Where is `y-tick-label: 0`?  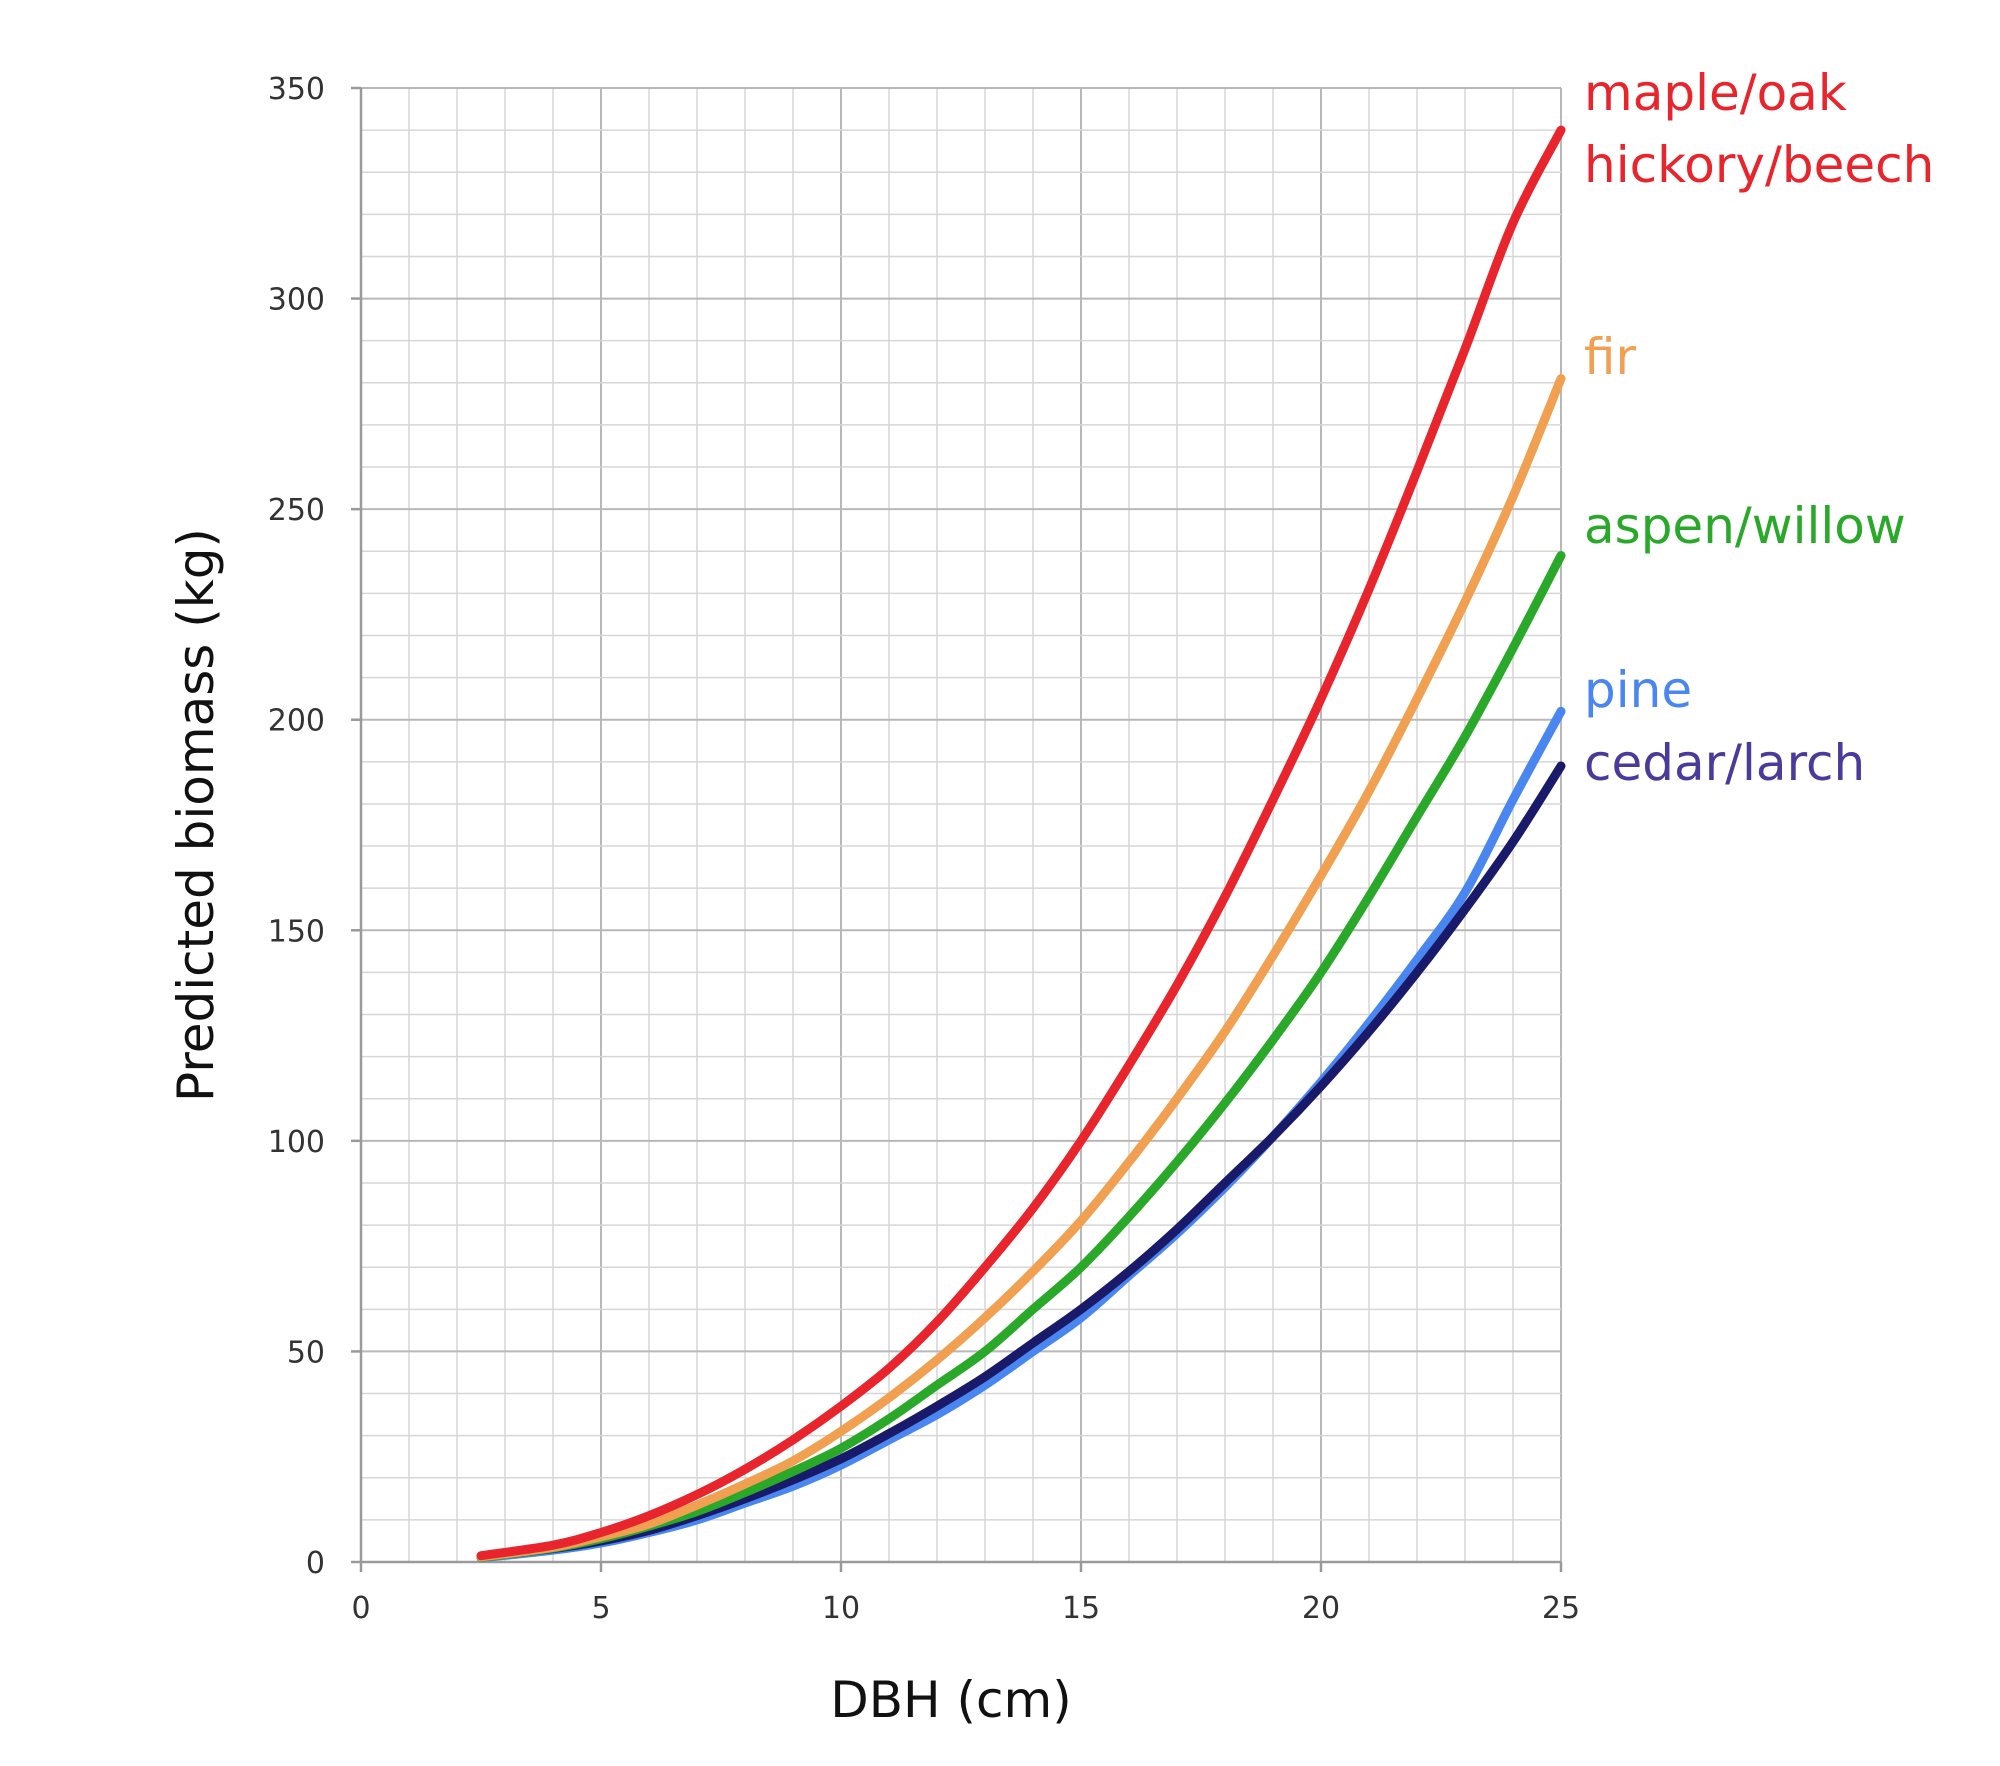
y-tick-label: 0 is located at coordinates (315, 1563).